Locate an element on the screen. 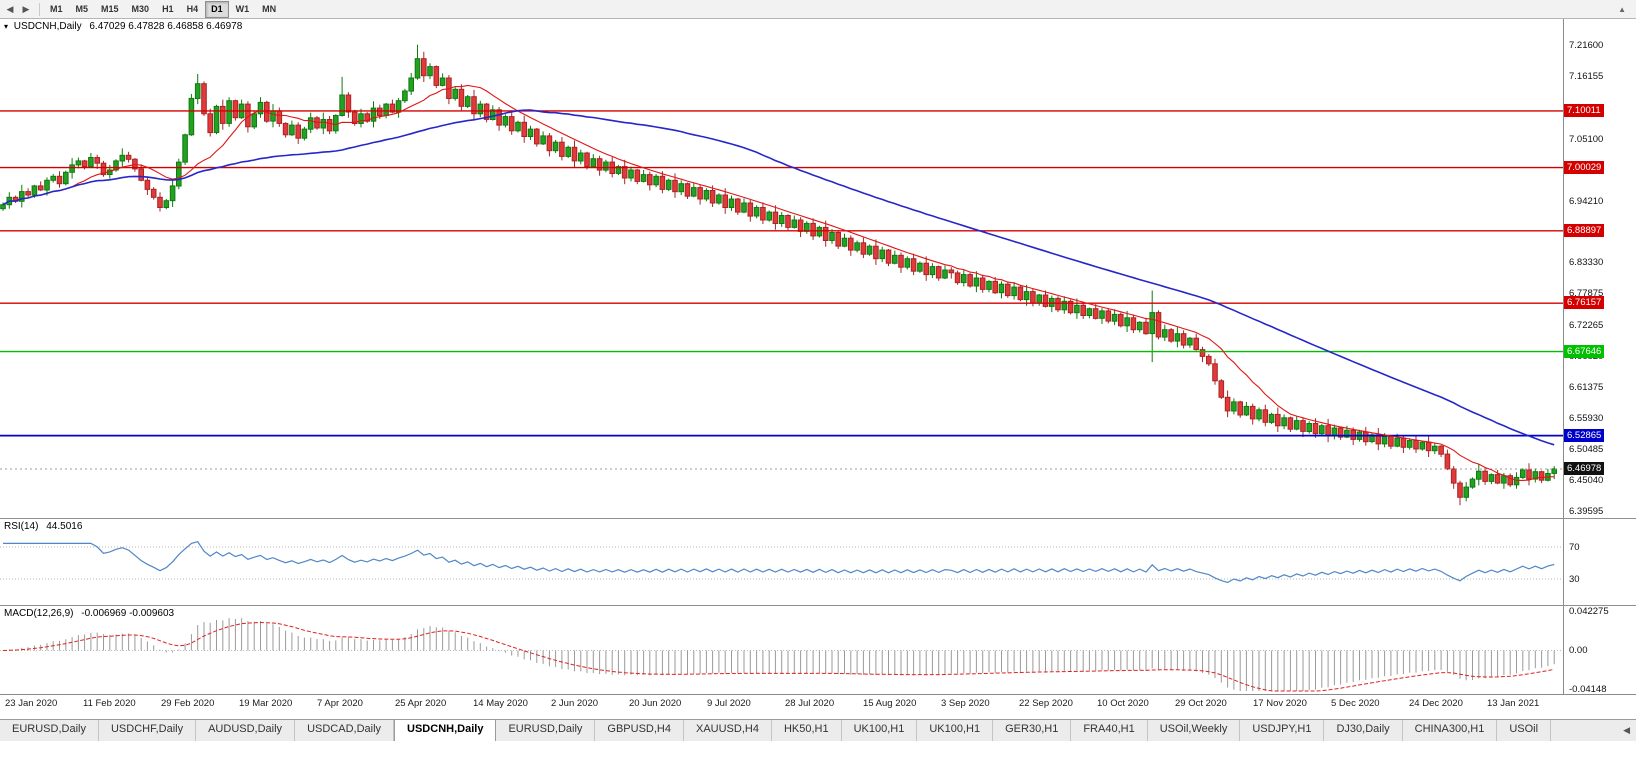  date-label: 22 Sep 2020 is located at coordinates (1046, 703).